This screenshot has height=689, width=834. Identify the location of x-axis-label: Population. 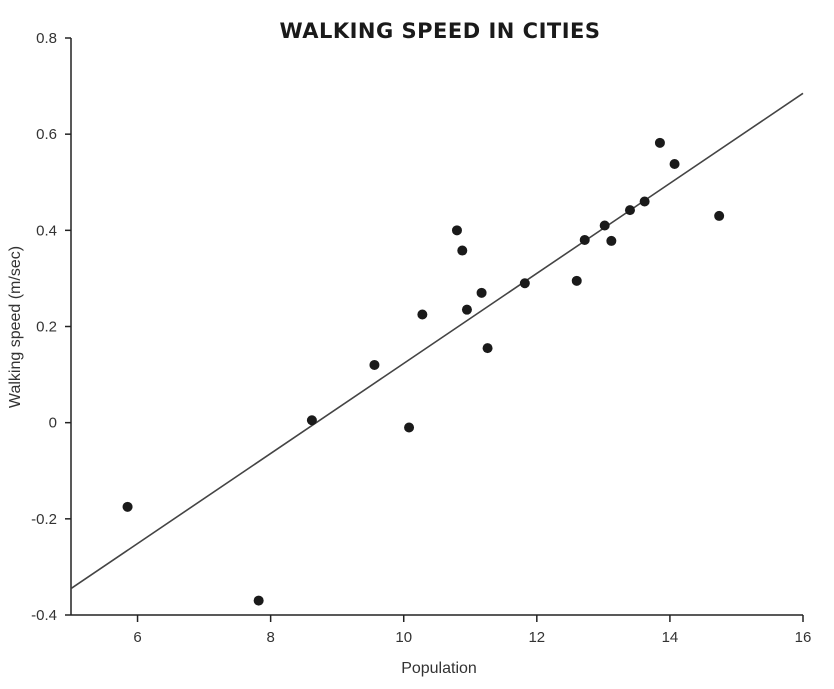
(439, 668).